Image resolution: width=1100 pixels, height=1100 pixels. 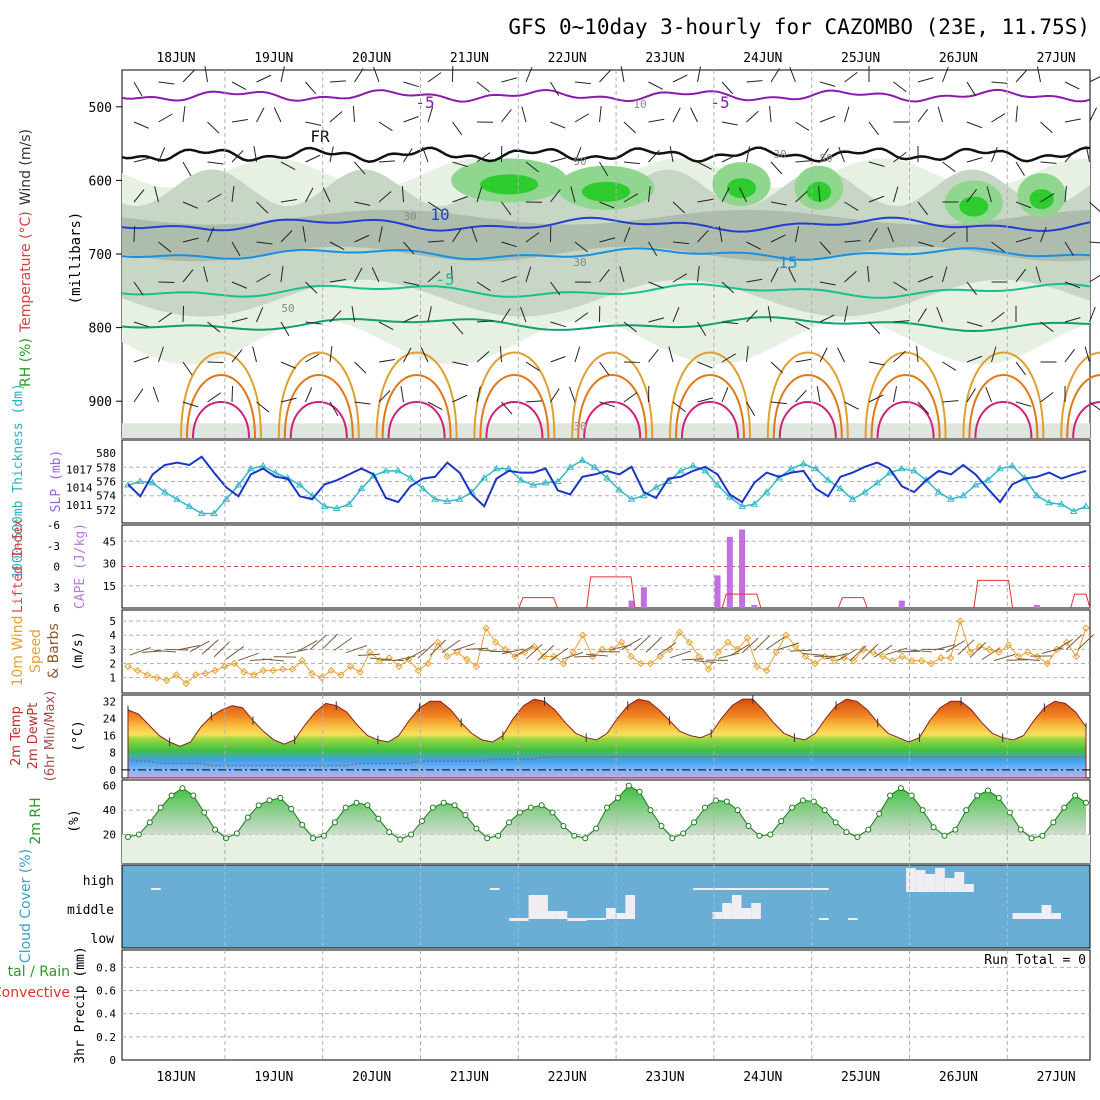 What do you see at coordinates (607, 738) in the screenshot?
I see `temp-area` at bounding box center [607, 738].